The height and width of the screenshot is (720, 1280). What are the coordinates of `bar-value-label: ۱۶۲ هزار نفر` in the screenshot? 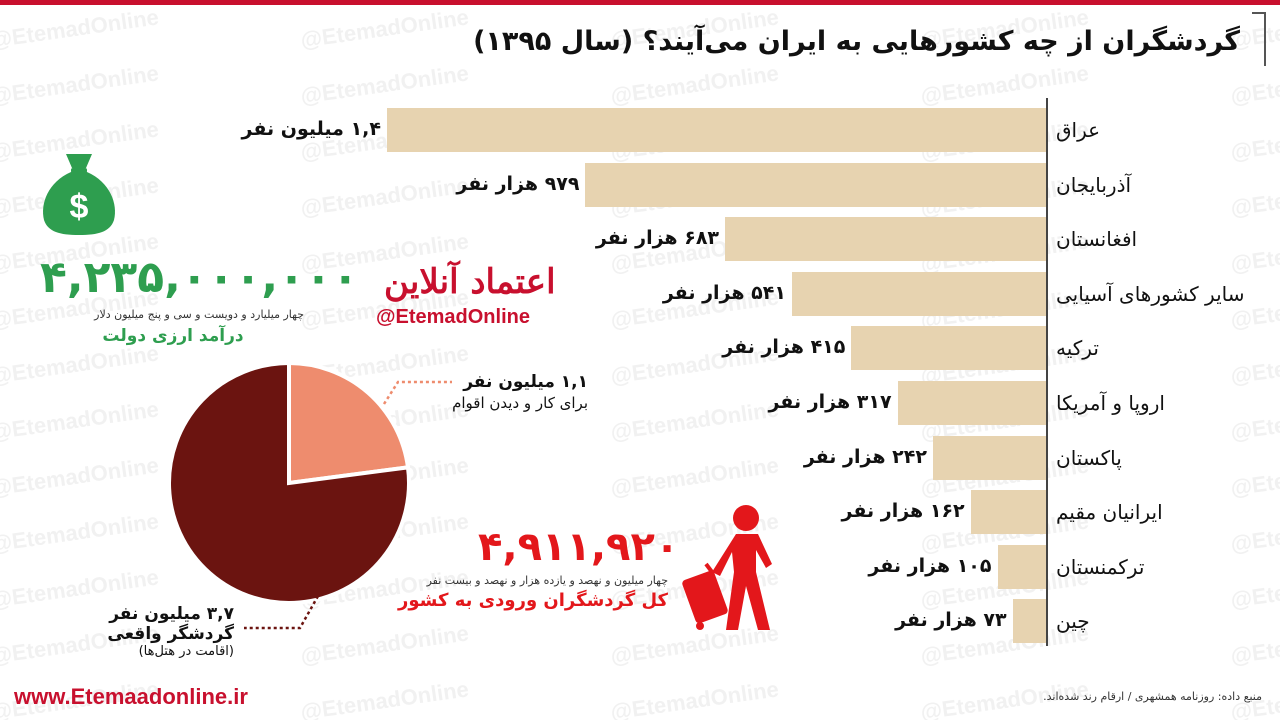 It's located at (903, 511).